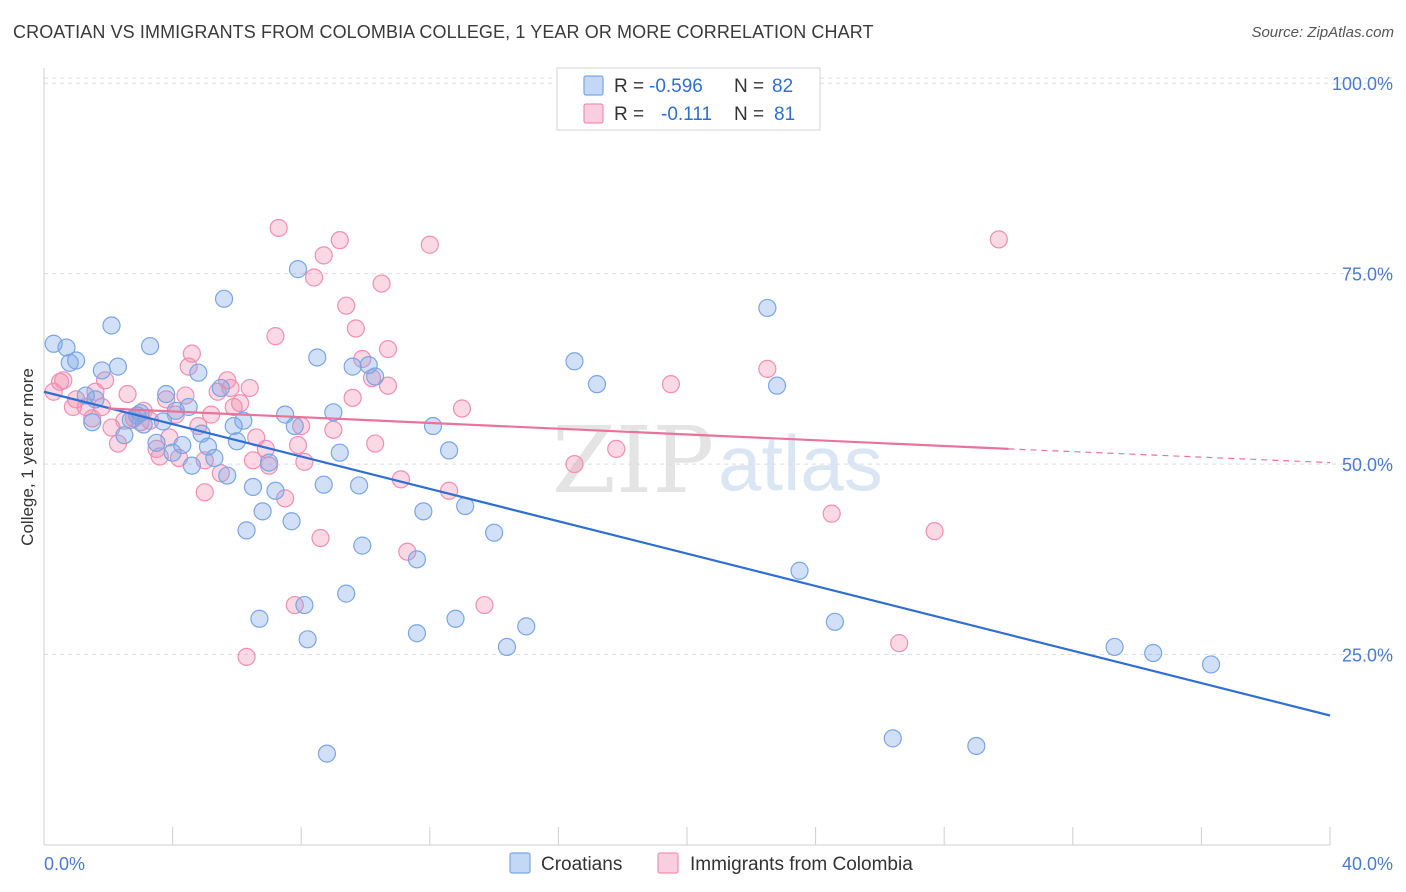 The width and height of the screenshot is (1406, 892). What do you see at coordinates (27, 457) in the screenshot?
I see `y-axis-title: College, 1 year or more` at bounding box center [27, 457].